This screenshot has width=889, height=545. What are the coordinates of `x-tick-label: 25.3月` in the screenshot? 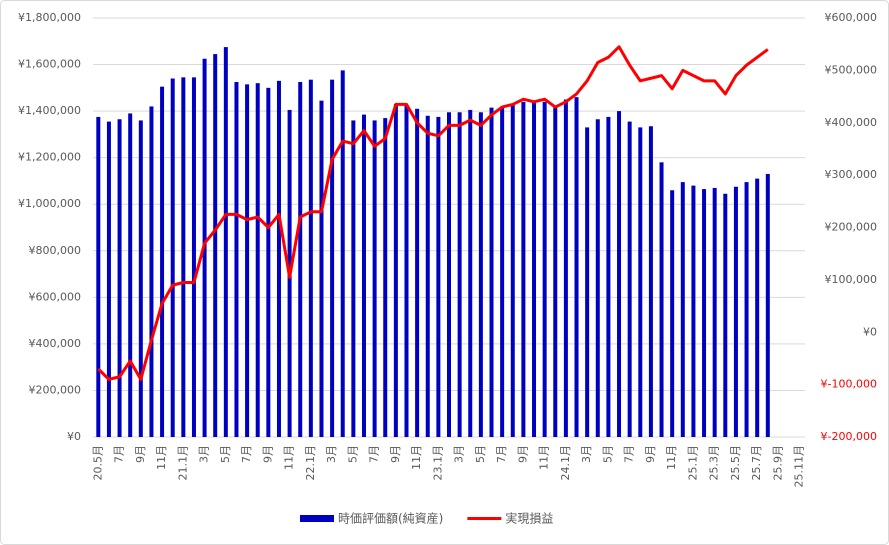 It's located at (714, 463).